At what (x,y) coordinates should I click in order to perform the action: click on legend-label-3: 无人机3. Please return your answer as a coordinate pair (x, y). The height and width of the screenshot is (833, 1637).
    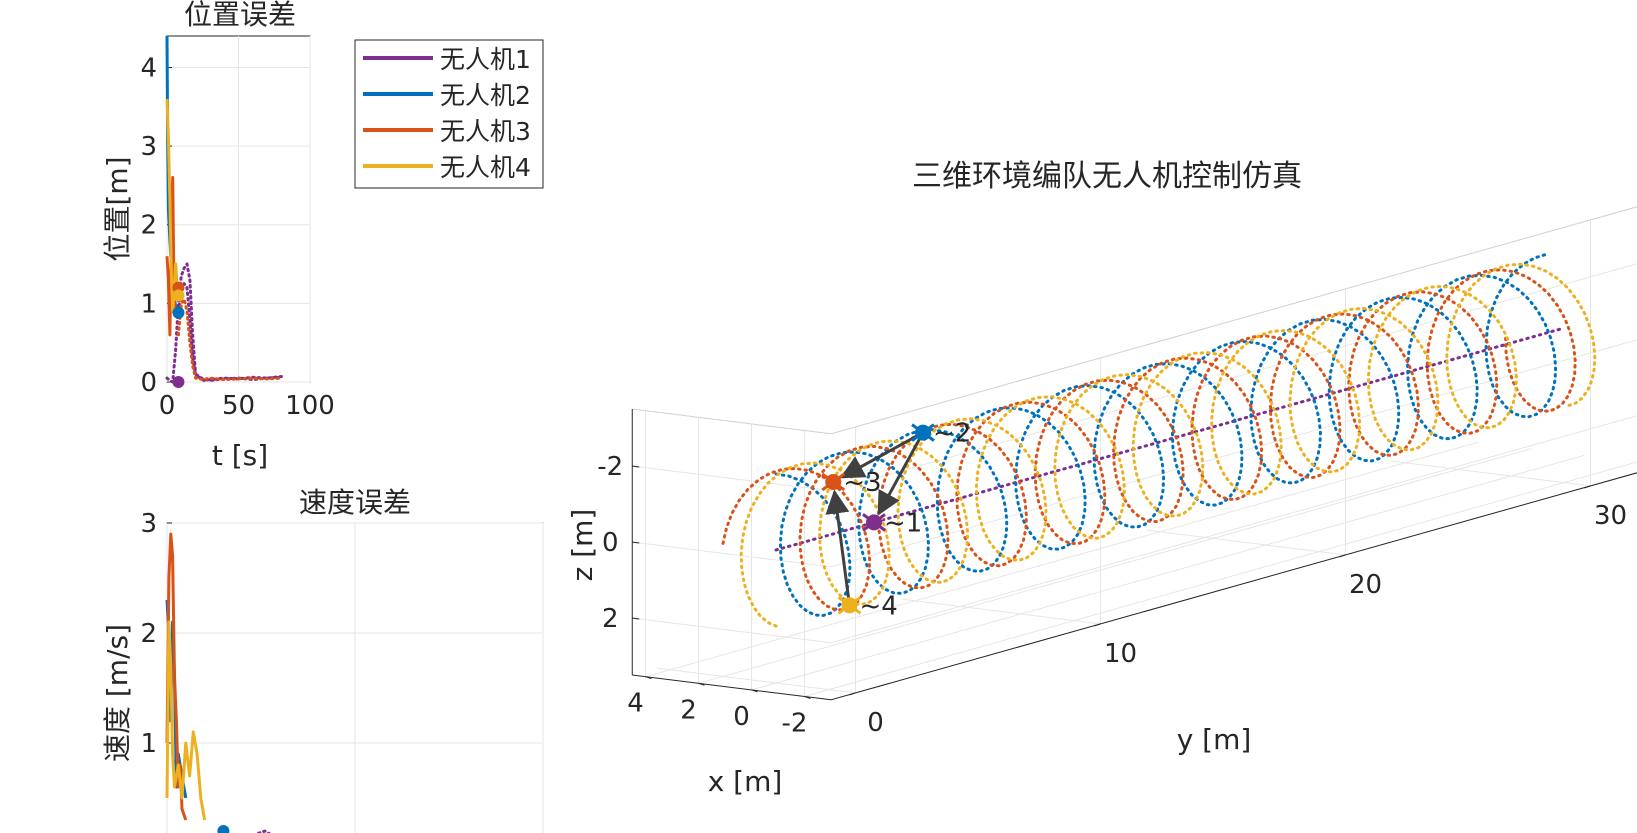
    Looking at the image, I should click on (485, 131).